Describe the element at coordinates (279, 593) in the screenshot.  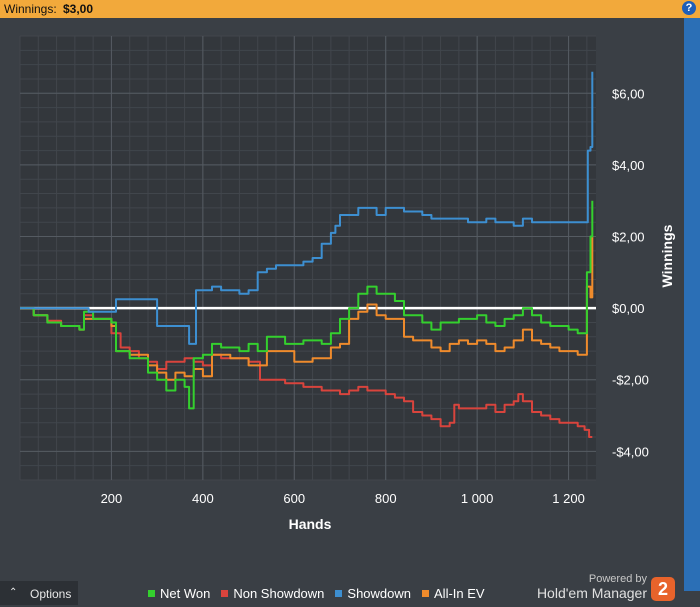
I see `legend-label: Non Showdown` at that location.